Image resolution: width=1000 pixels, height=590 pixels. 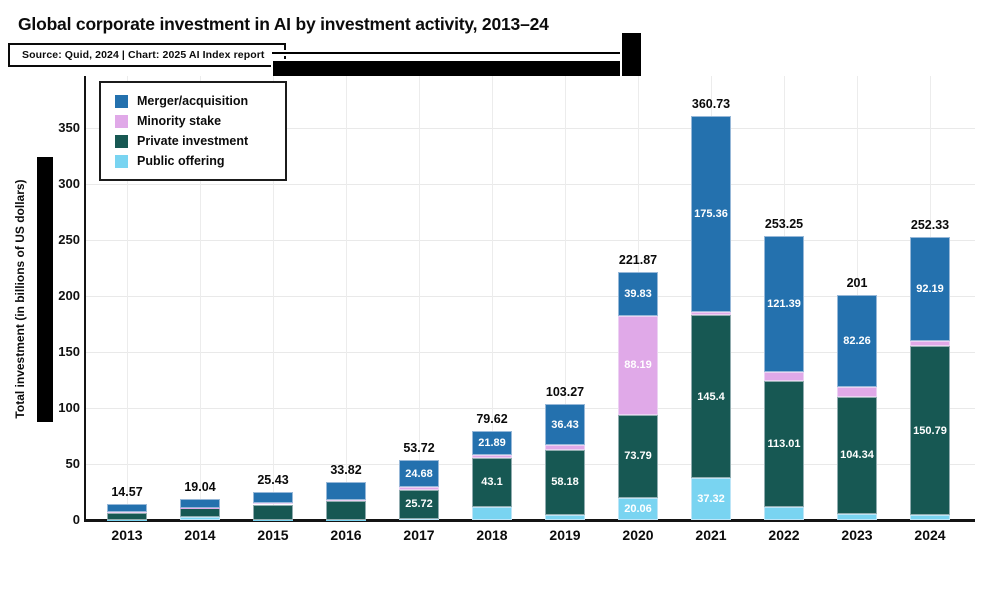 I want to click on x-tick-label: 2014, so click(x=200, y=535).